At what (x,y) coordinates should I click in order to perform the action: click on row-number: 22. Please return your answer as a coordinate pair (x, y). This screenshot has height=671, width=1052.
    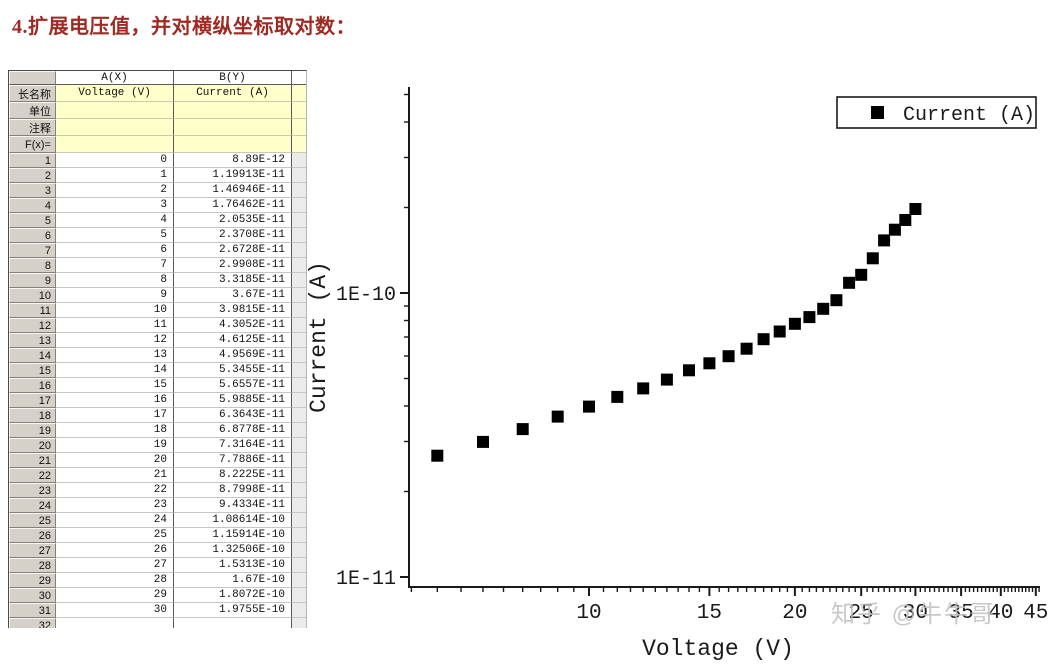
    Looking at the image, I should click on (32, 475).